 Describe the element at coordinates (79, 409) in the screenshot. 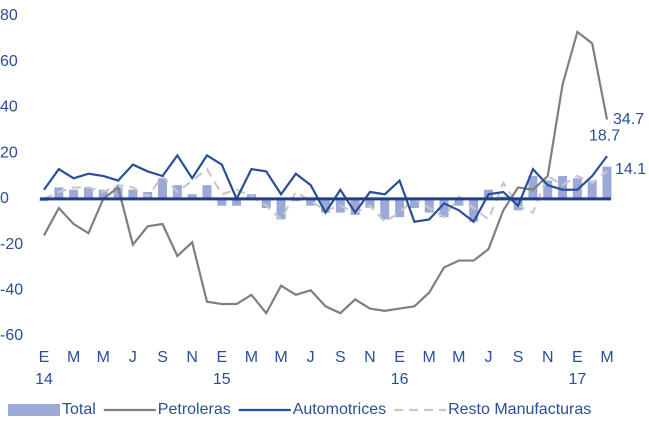

I see `legend-label: Total` at that location.